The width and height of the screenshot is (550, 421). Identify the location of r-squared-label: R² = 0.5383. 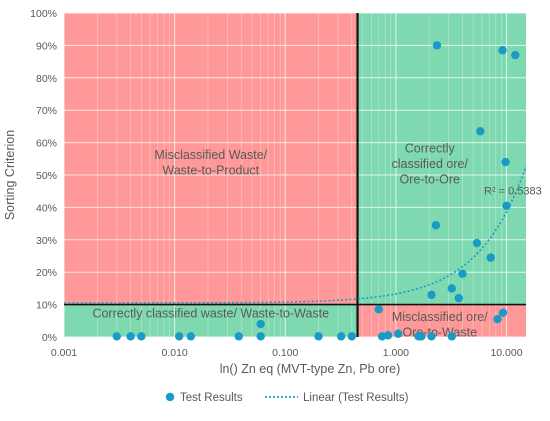
(513, 191).